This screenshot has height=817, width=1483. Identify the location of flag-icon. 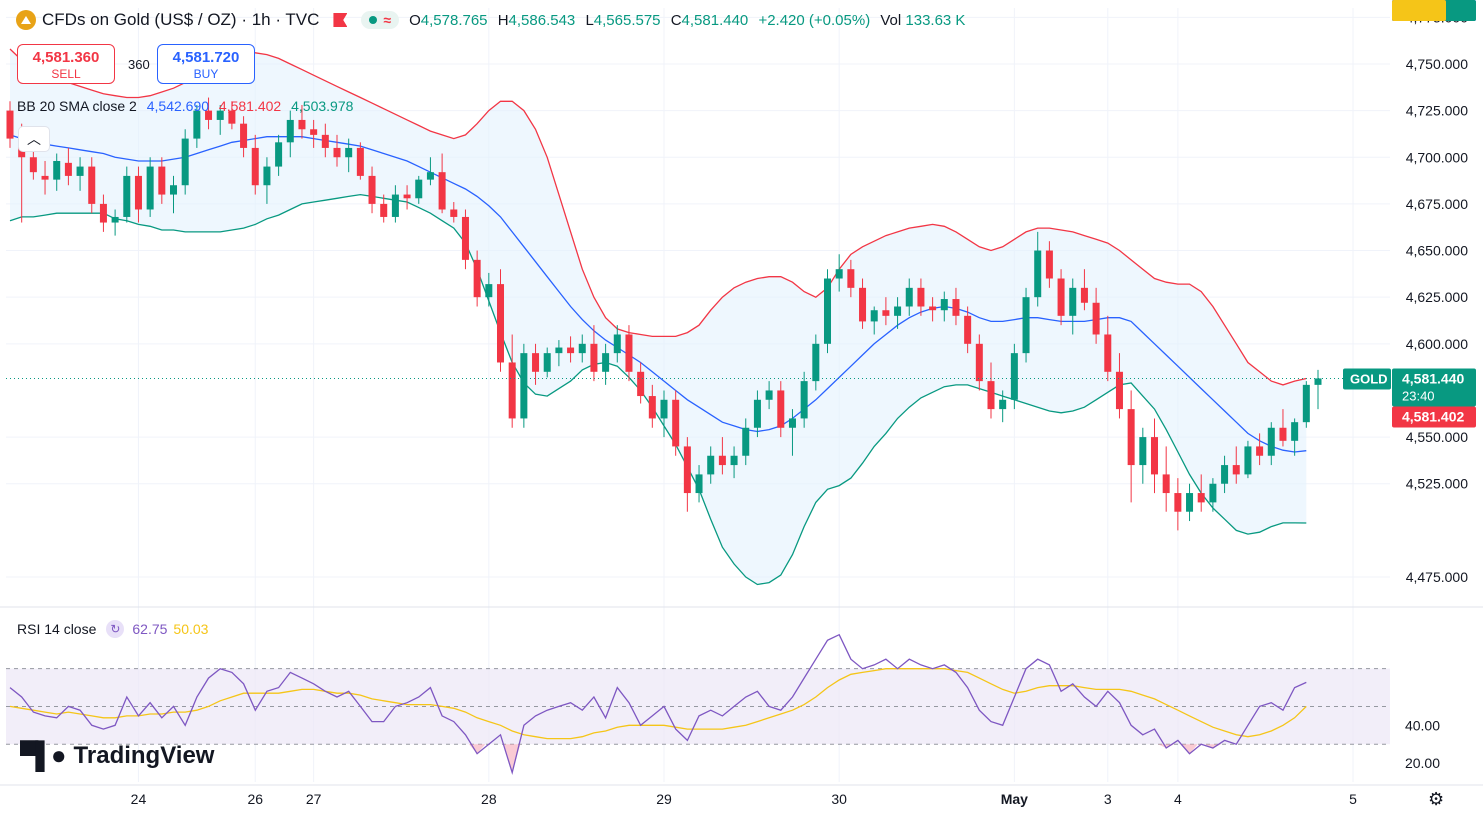
(340, 20).